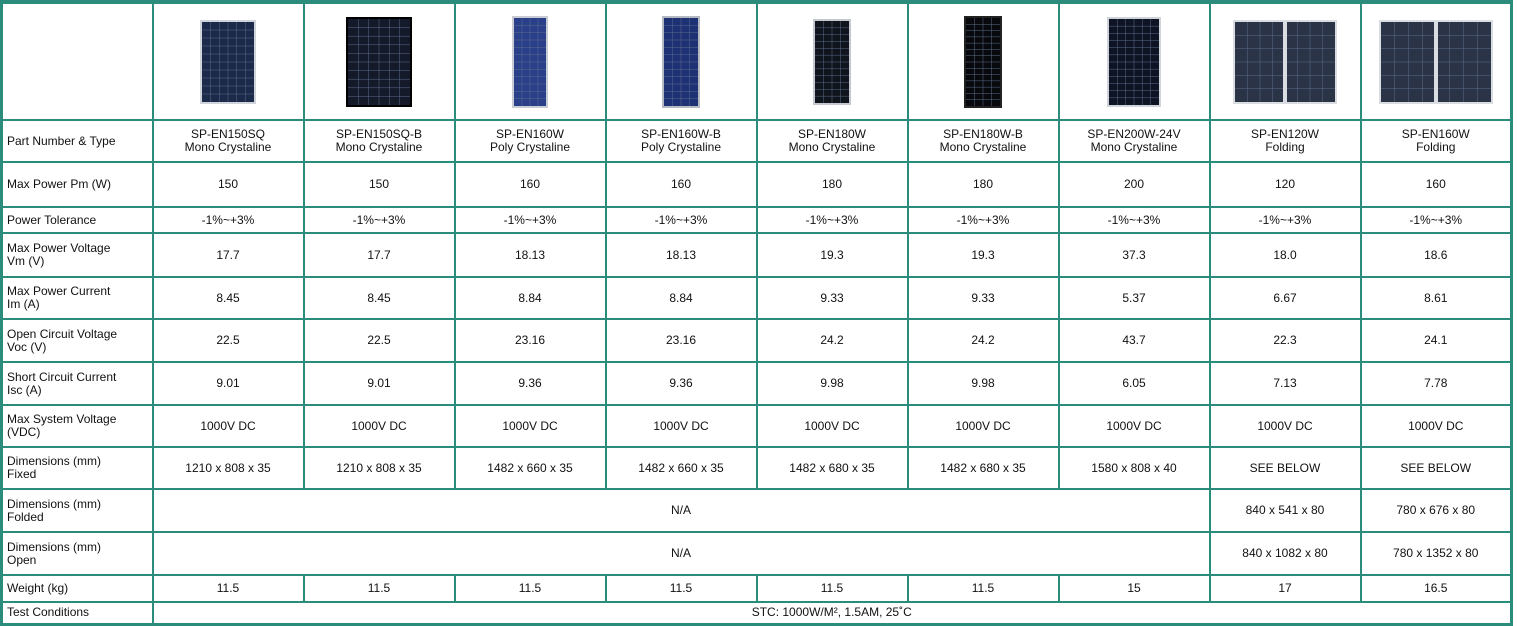 This screenshot has height=626, width=1517. Describe the element at coordinates (1134, 255) in the screenshot. I see `spec-cell: 37.3` at that location.